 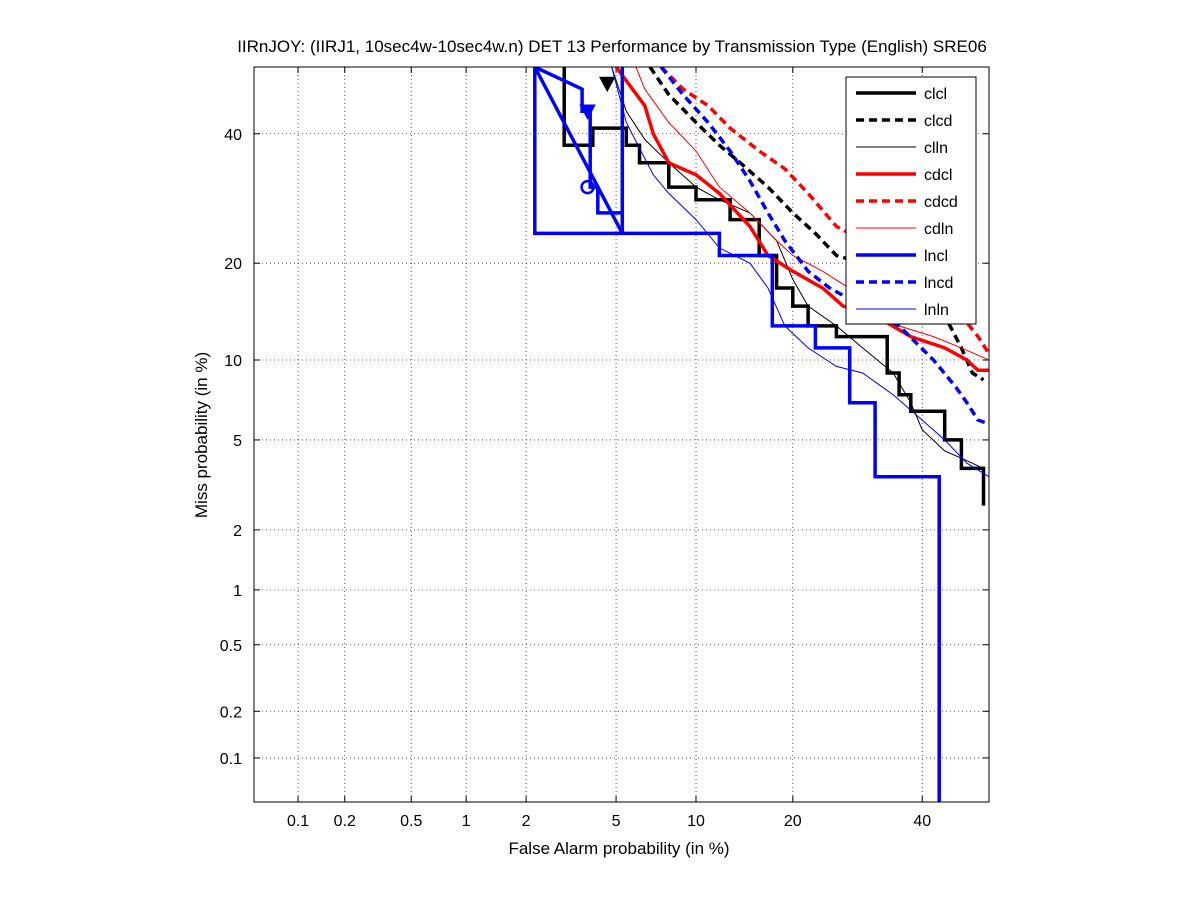 What do you see at coordinates (233, 361) in the screenshot?
I see `y-tick-label: 10` at bounding box center [233, 361].